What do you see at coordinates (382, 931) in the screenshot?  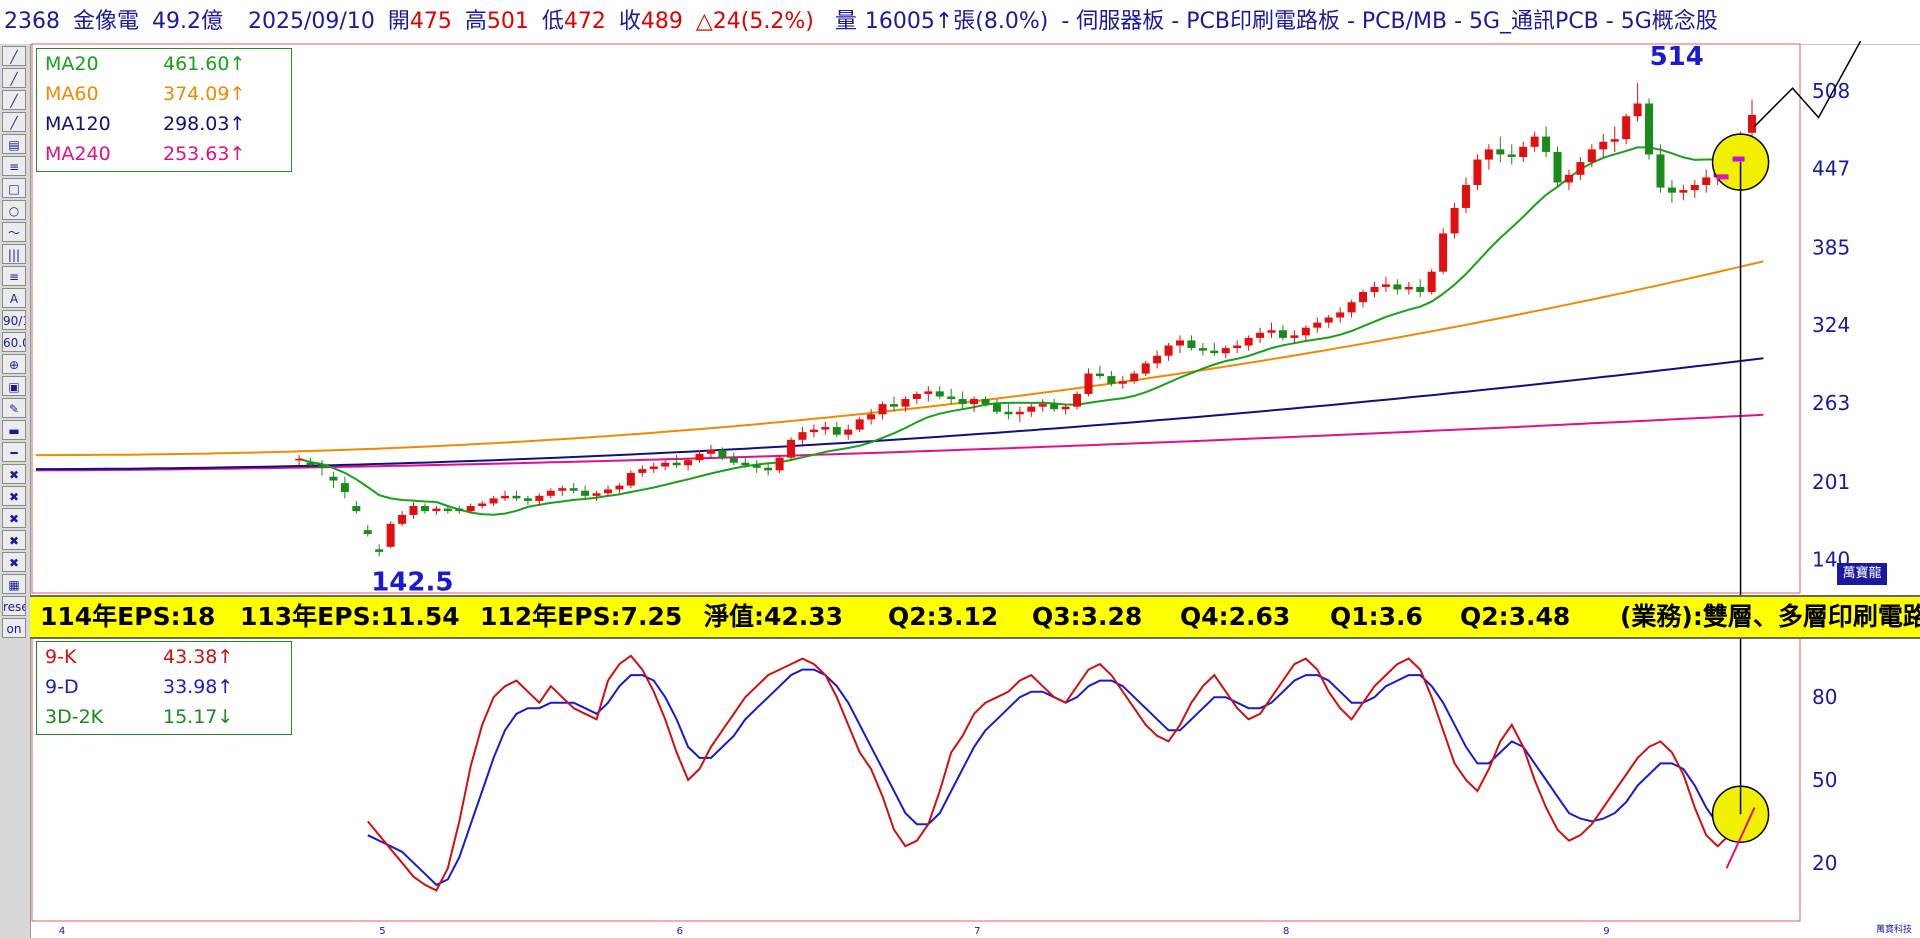 I see `date-tick-label: 5` at bounding box center [382, 931].